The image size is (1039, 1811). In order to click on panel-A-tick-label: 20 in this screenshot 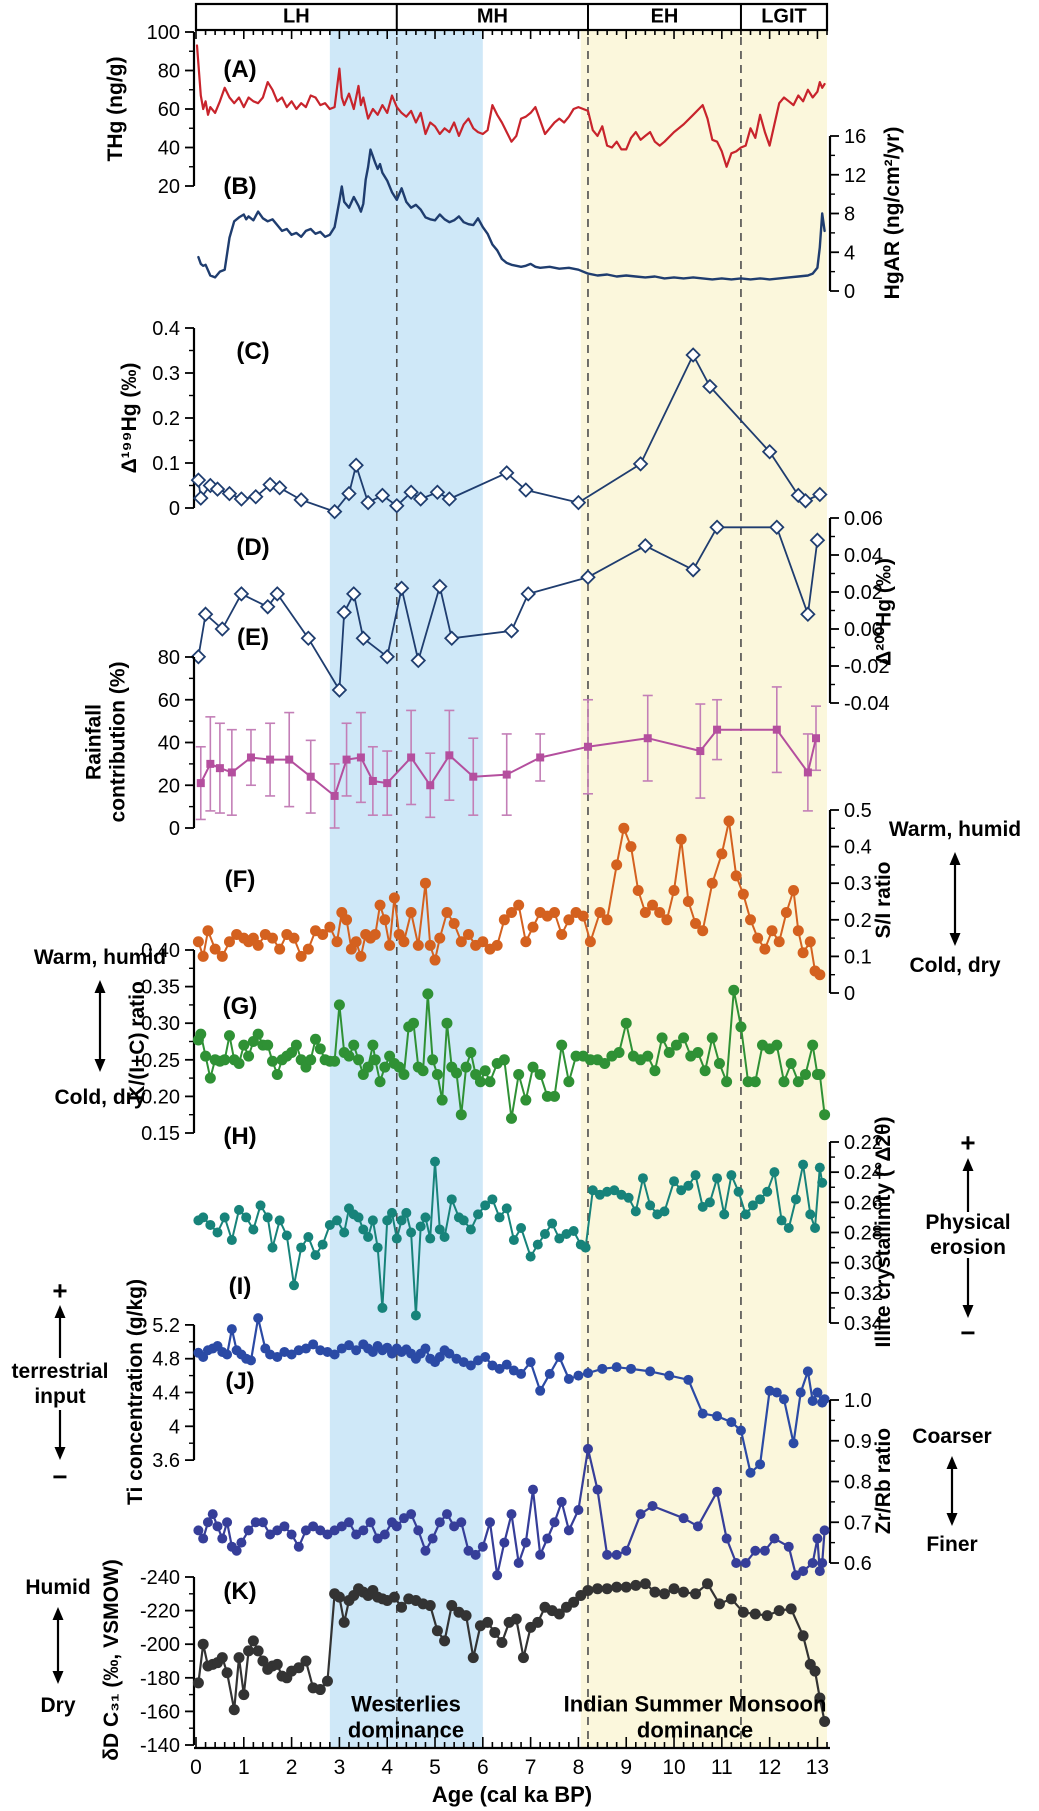, I will do `click(169, 187)`.